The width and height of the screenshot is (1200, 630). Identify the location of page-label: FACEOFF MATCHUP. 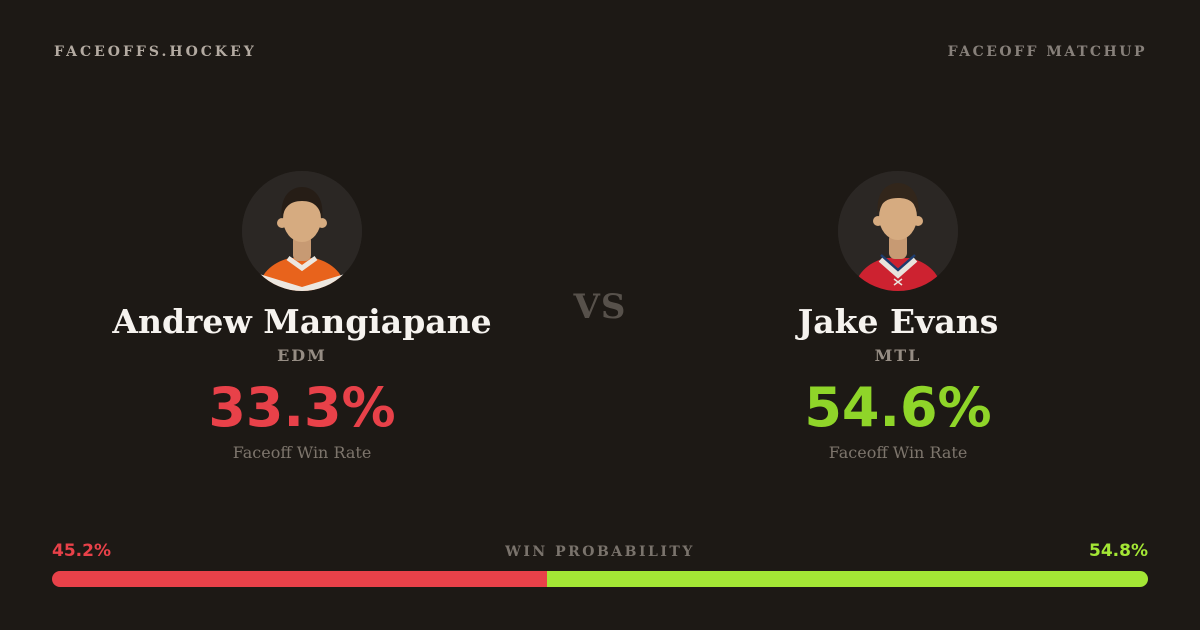
(1047, 52).